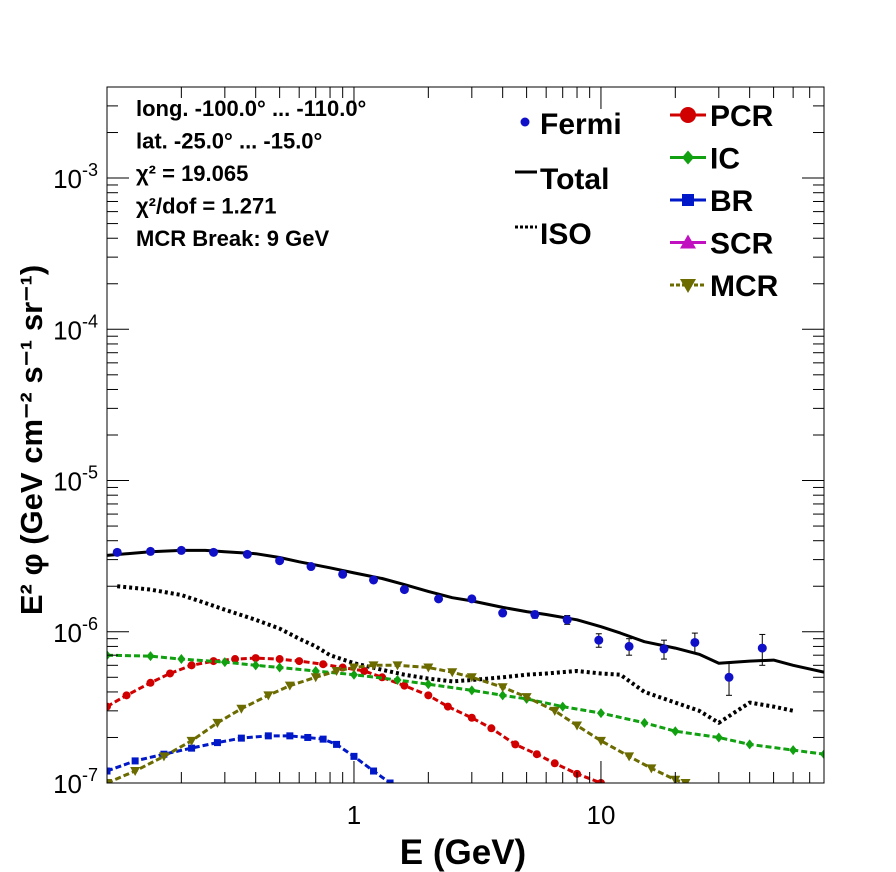  What do you see at coordinates (688, 200) in the screenshot?
I see `legend-marker-br` at bounding box center [688, 200].